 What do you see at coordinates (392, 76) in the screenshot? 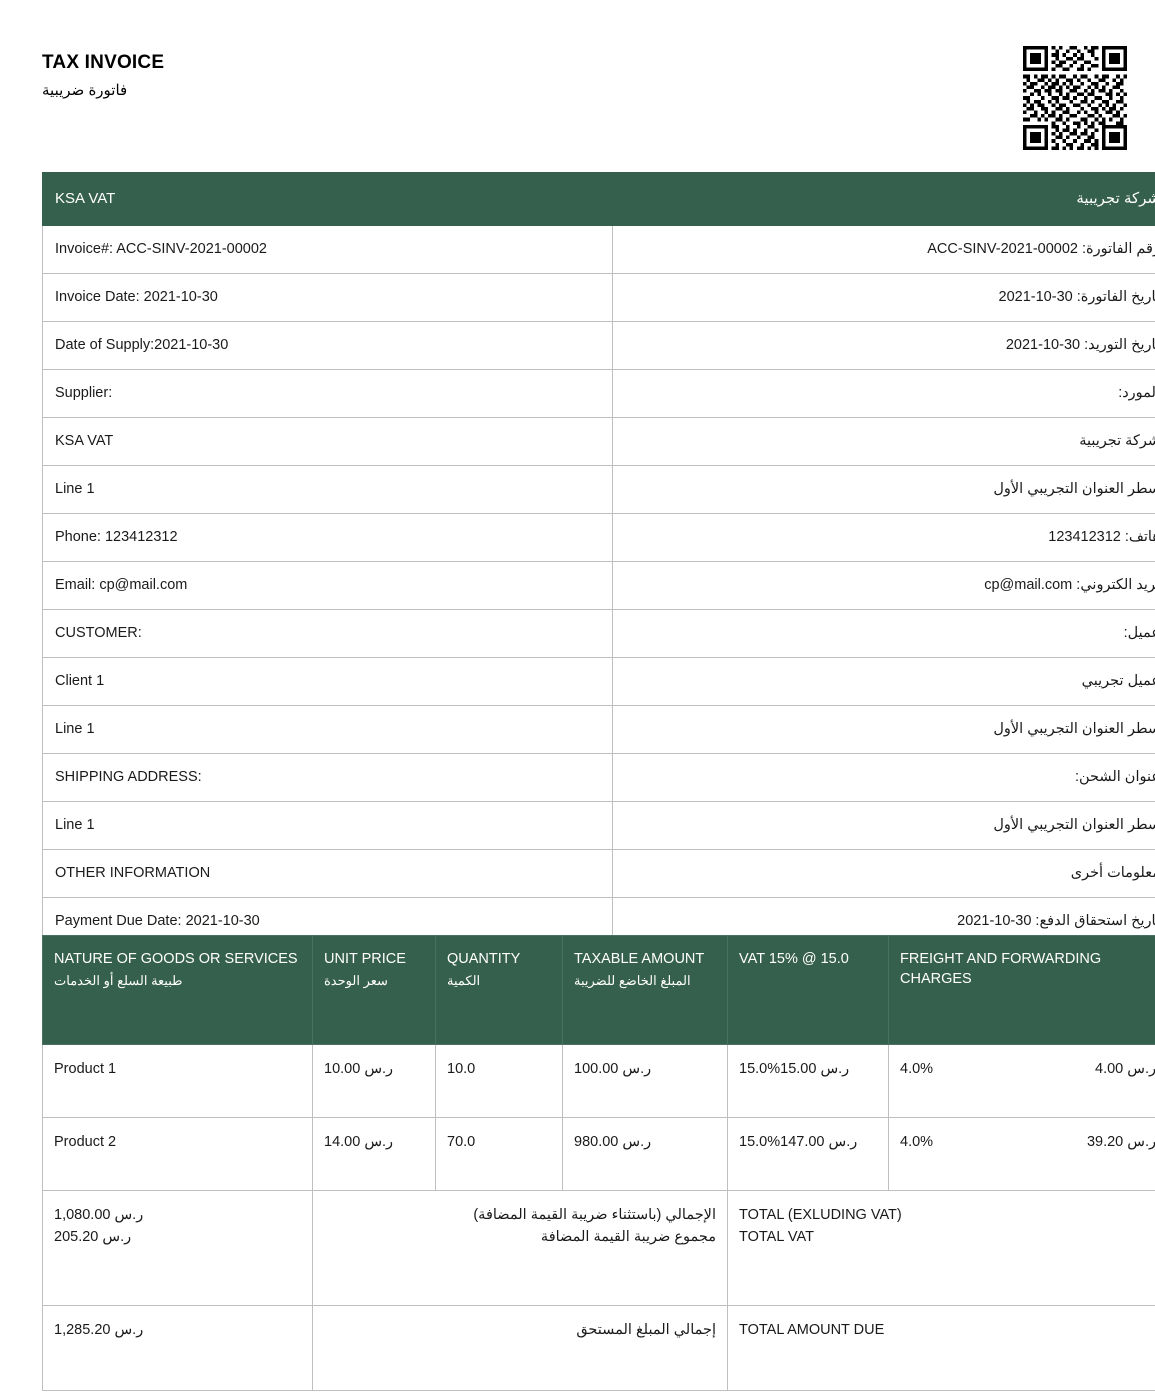
I see `document-header: TAX INVOICE فاتورة ضريبية` at bounding box center [392, 76].